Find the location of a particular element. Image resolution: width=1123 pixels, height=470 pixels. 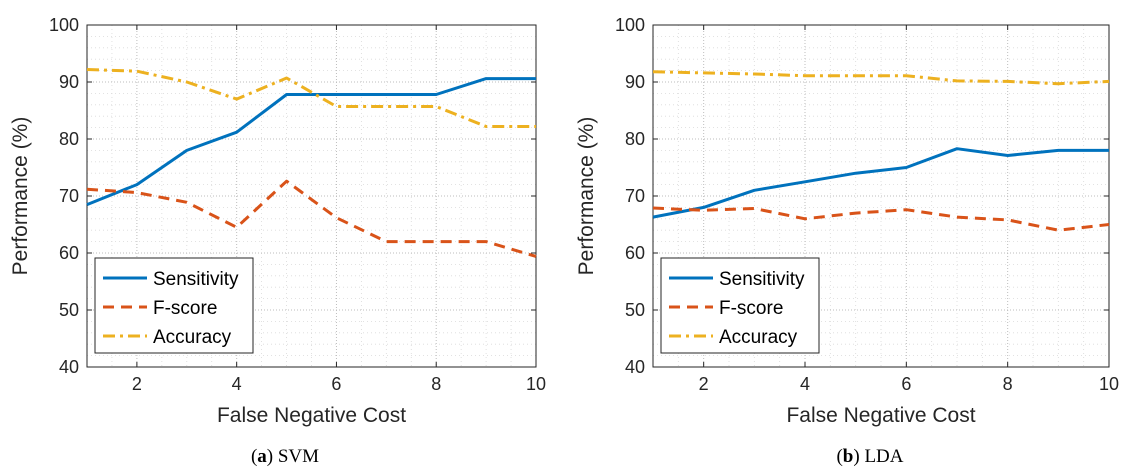

caption-text: SVM is located at coordinates (298, 456).